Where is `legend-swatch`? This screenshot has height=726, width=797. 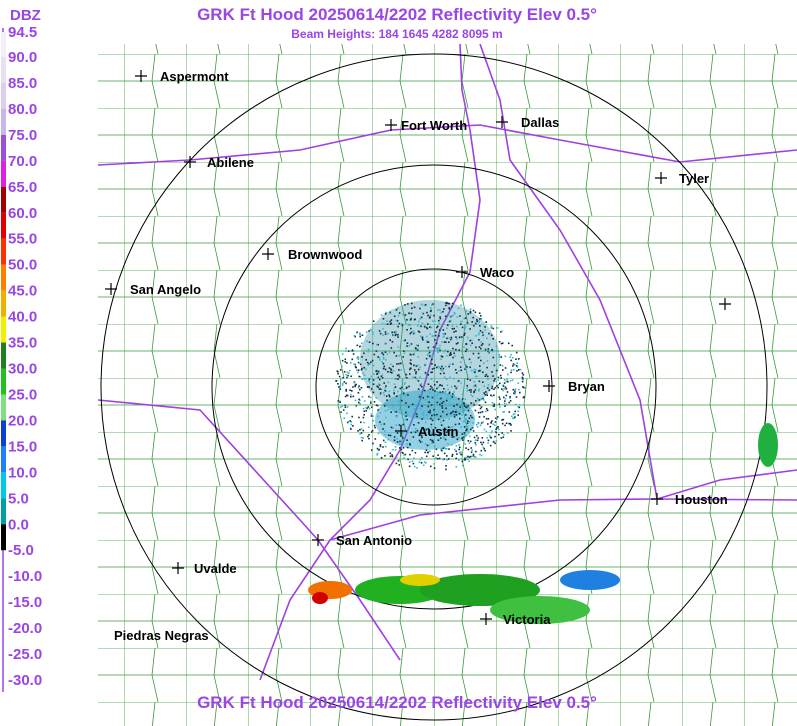
legend-swatch is located at coordinates (3, 485).